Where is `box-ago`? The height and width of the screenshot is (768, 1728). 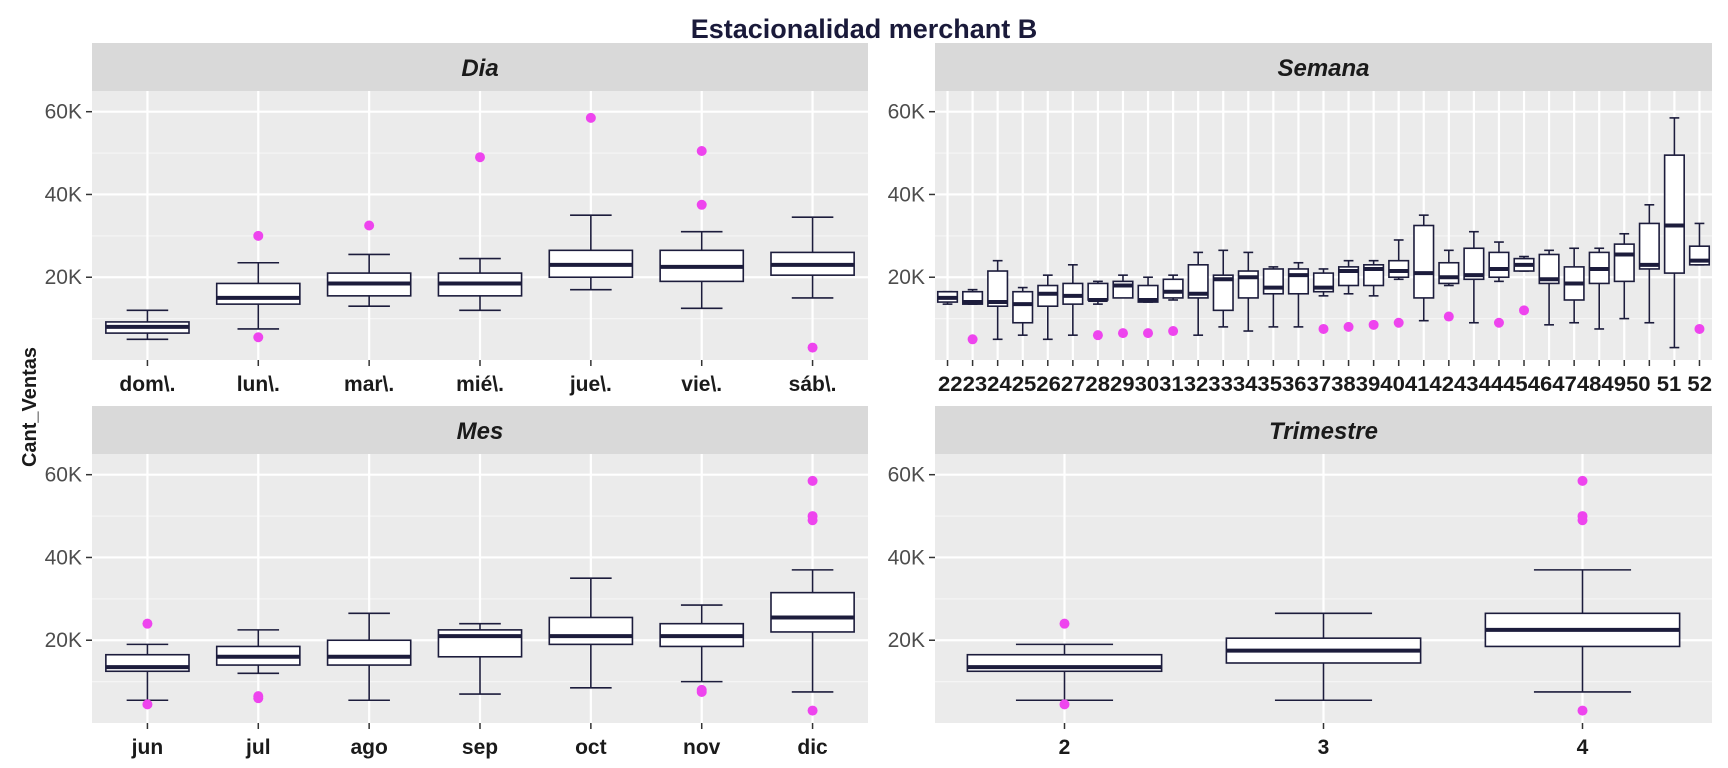 box-ago is located at coordinates (369, 657).